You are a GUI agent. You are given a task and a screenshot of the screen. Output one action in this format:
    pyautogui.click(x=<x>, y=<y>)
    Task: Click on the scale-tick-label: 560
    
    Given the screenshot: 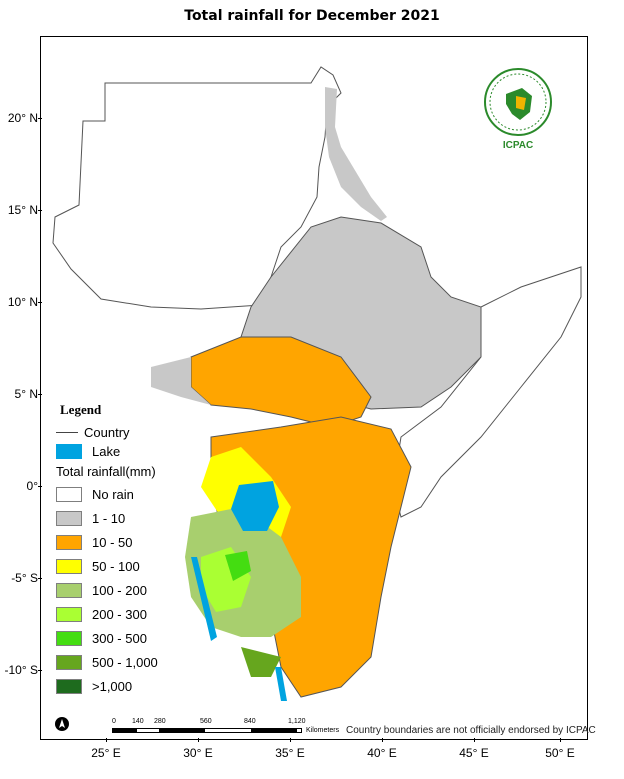 What is the action you would take?
    pyautogui.click(x=206, y=721)
    